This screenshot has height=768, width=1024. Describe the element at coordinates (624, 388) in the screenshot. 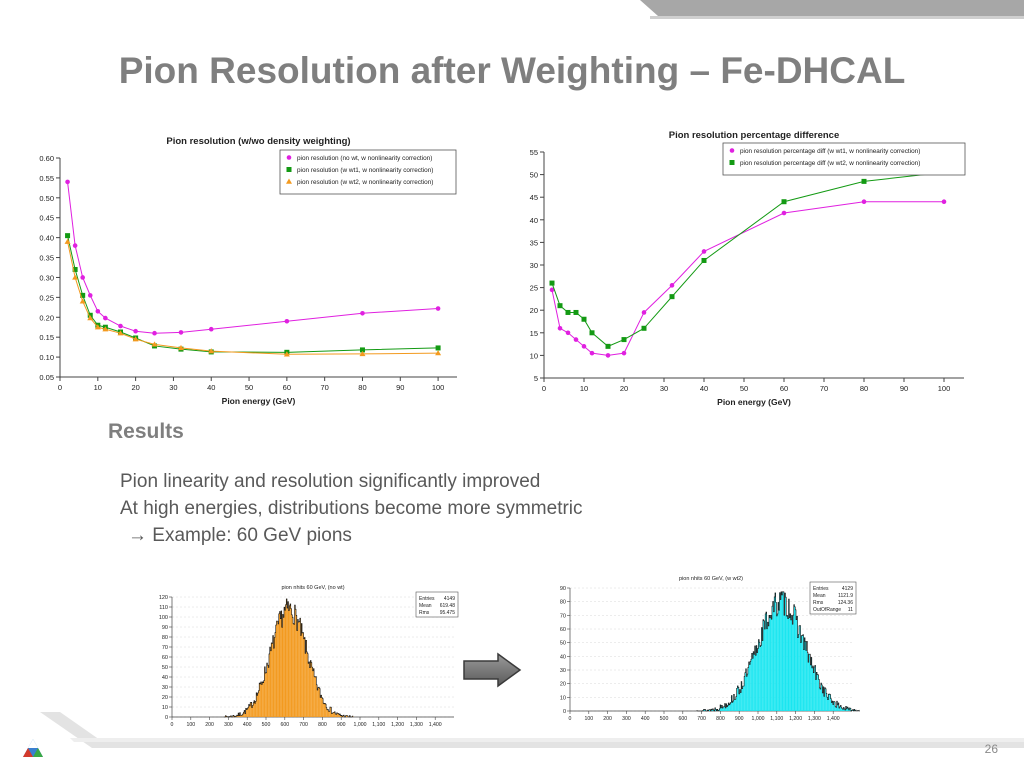

I see `x-tick-label: 20` at that location.